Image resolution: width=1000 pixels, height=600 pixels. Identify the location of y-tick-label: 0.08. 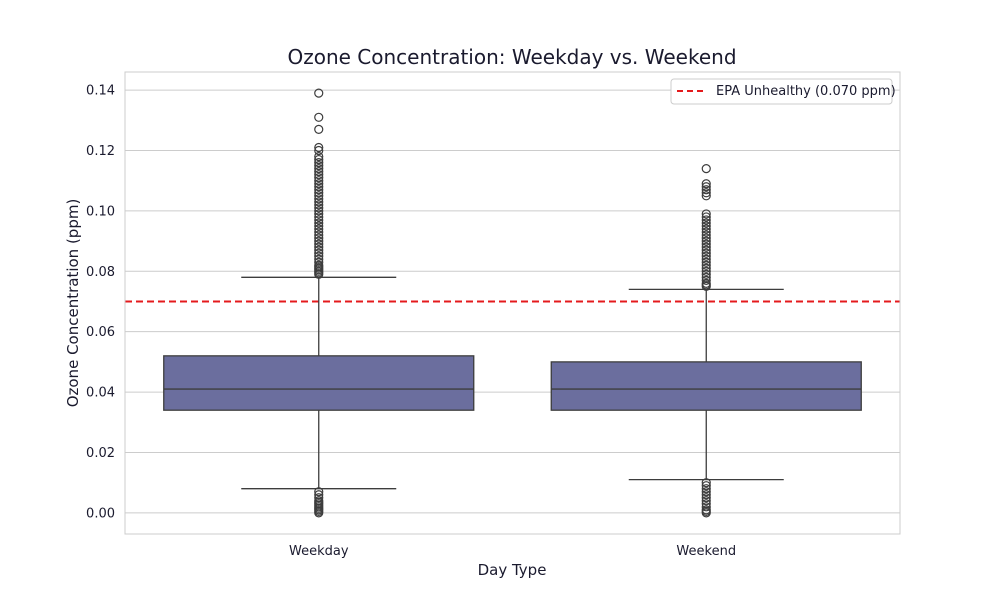
(100, 272).